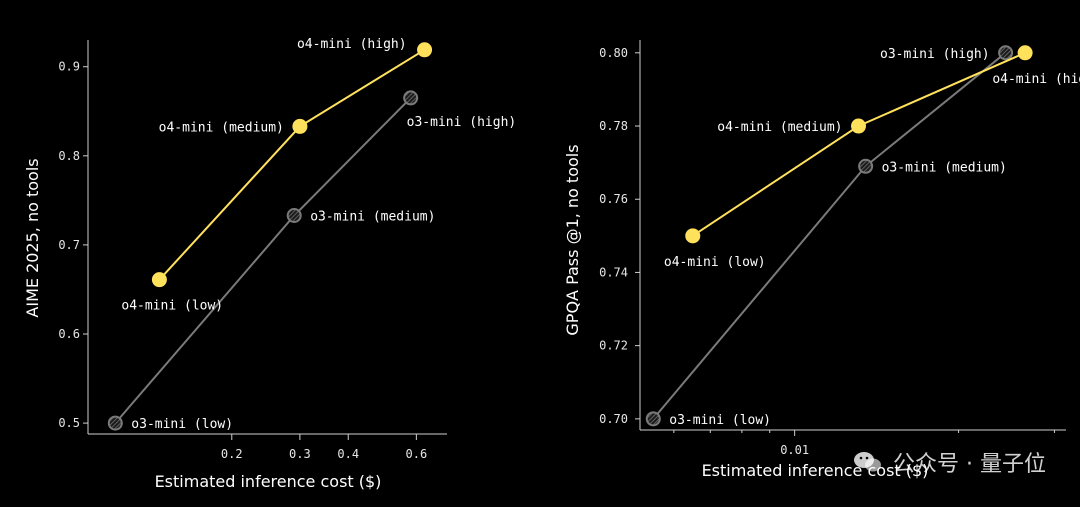 This screenshot has width=1080, height=507. Describe the element at coordinates (613, 126) in the screenshot. I see `chart2-y-tick-label: 0.78` at that location.